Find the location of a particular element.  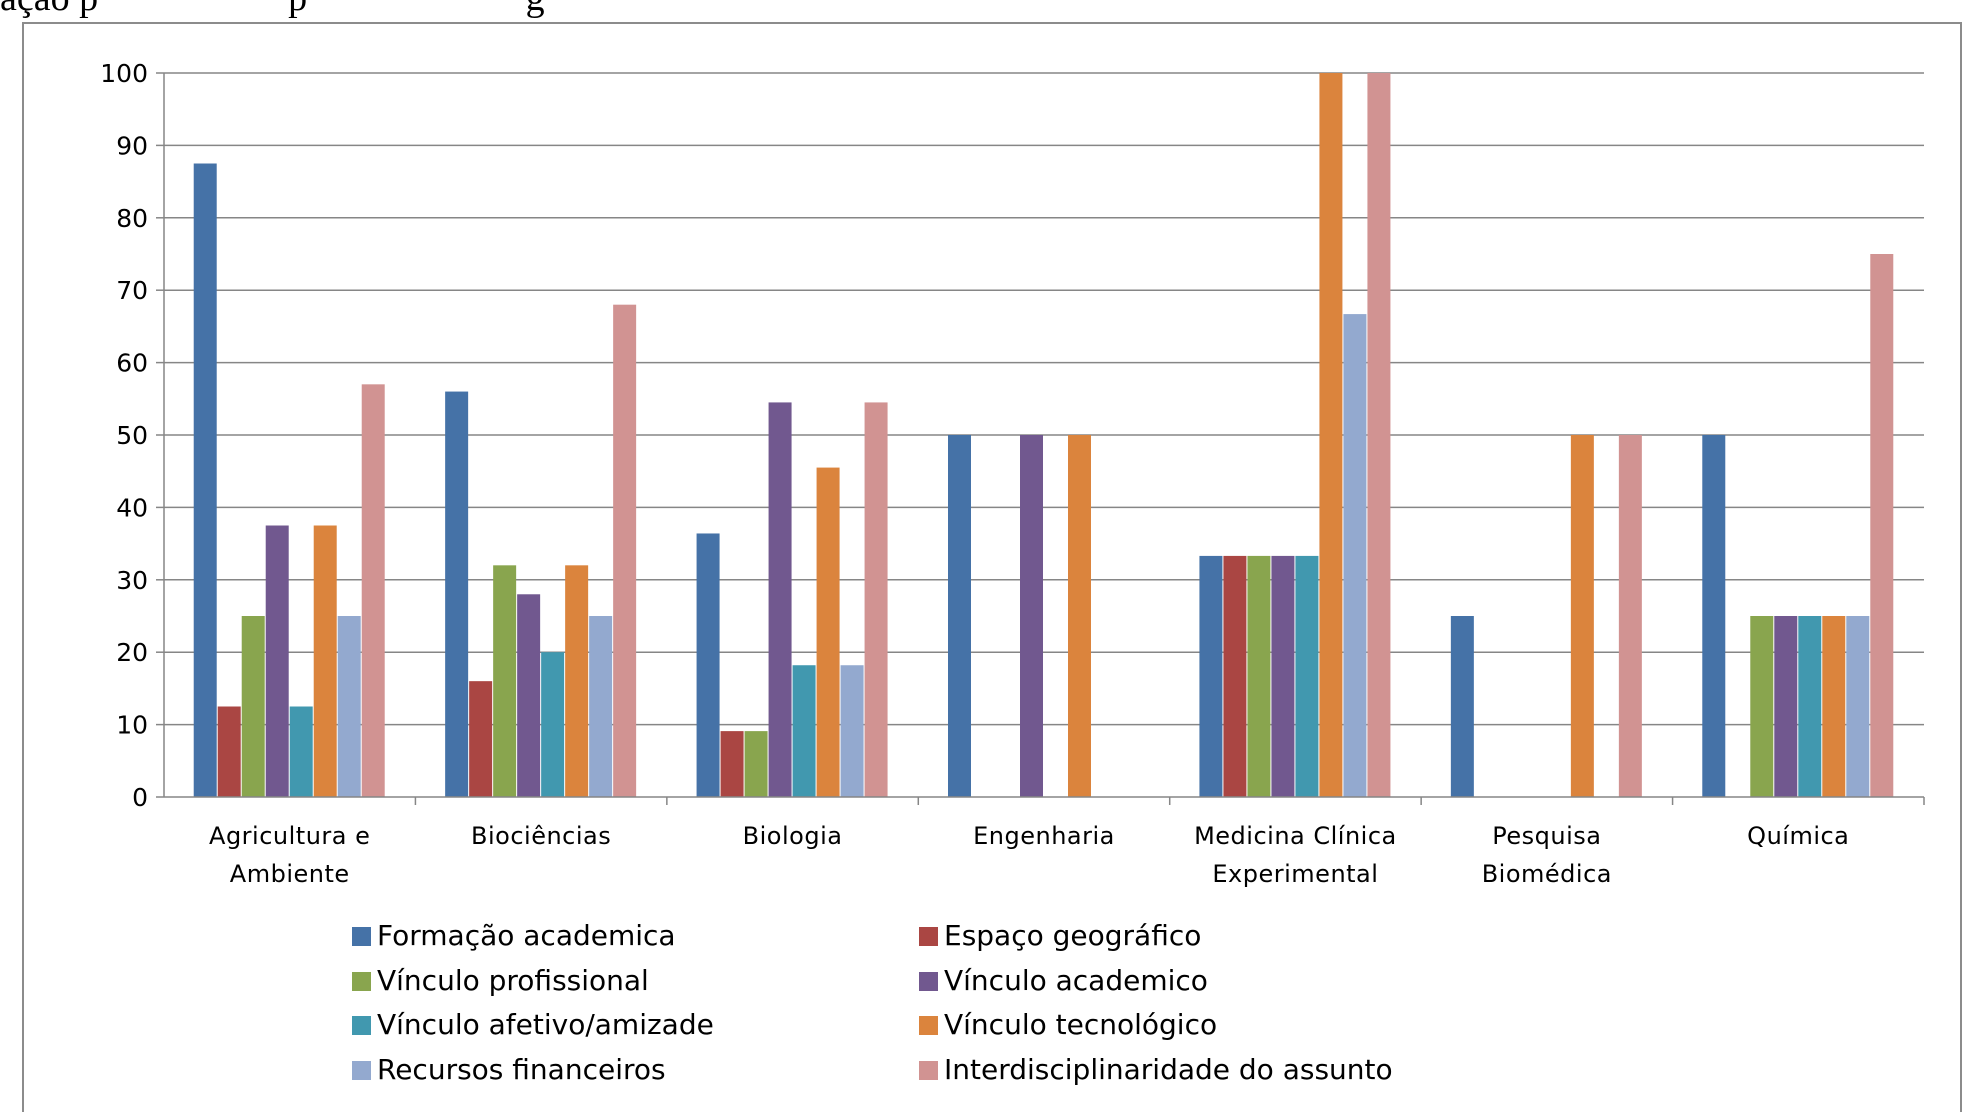

x-category-label: Biomédica is located at coordinates (1547, 874).